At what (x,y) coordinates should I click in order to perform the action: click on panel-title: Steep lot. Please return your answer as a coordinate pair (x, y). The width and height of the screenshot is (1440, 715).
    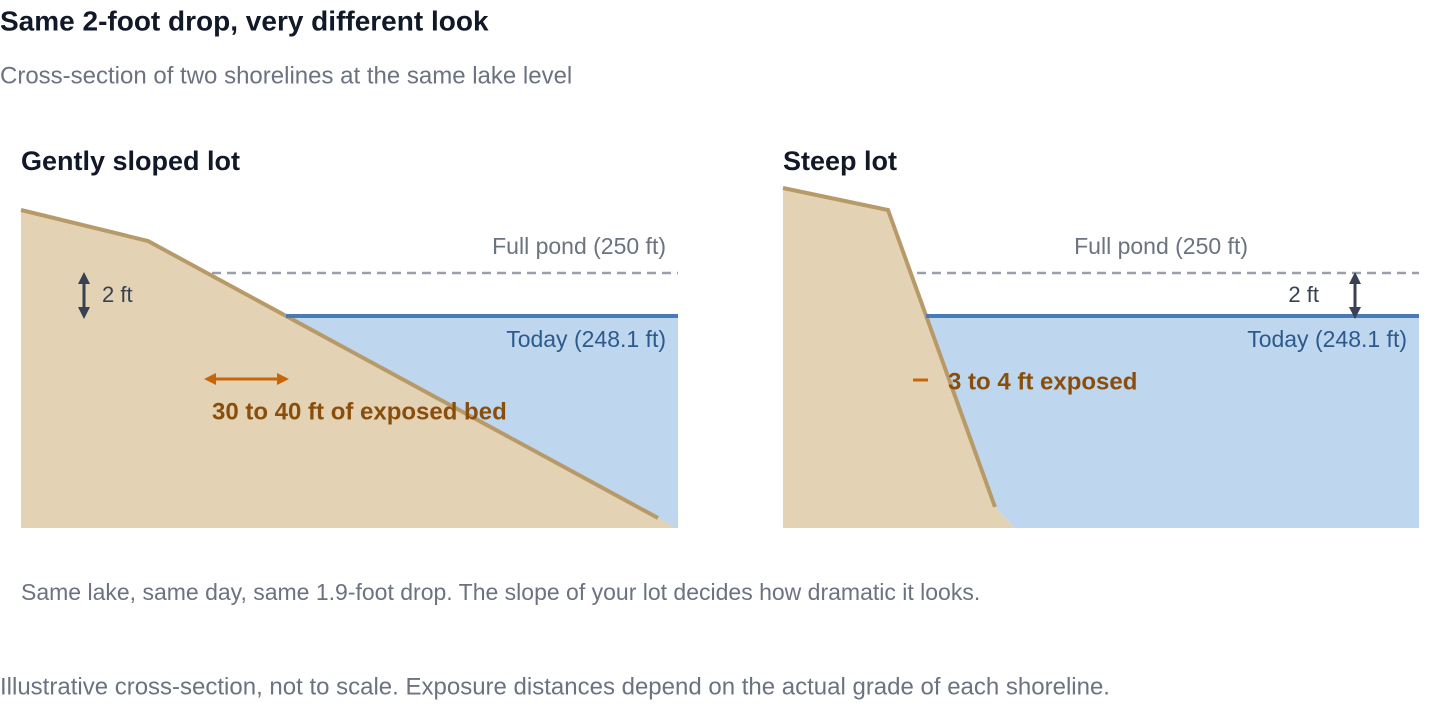
    Looking at the image, I should click on (840, 161).